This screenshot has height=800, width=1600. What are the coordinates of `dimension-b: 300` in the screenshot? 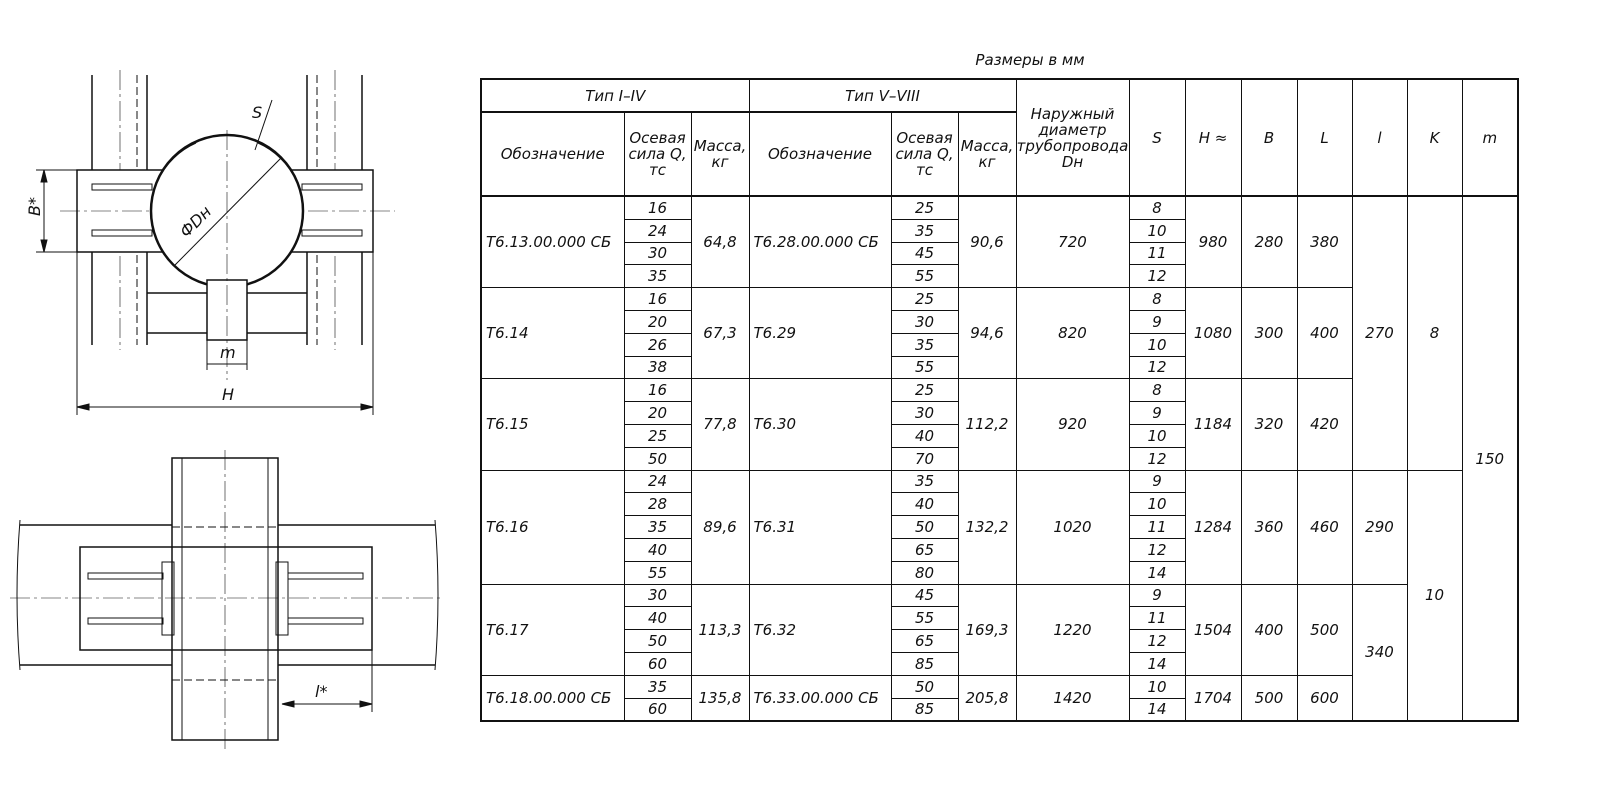 It's located at (1269, 333).